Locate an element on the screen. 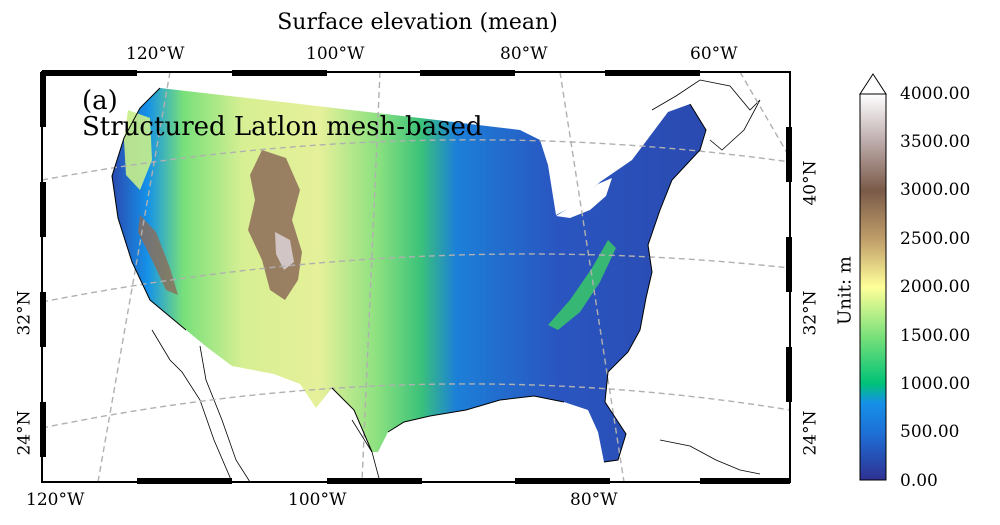  left-tick-label: 24°N is located at coordinates (24, 433).